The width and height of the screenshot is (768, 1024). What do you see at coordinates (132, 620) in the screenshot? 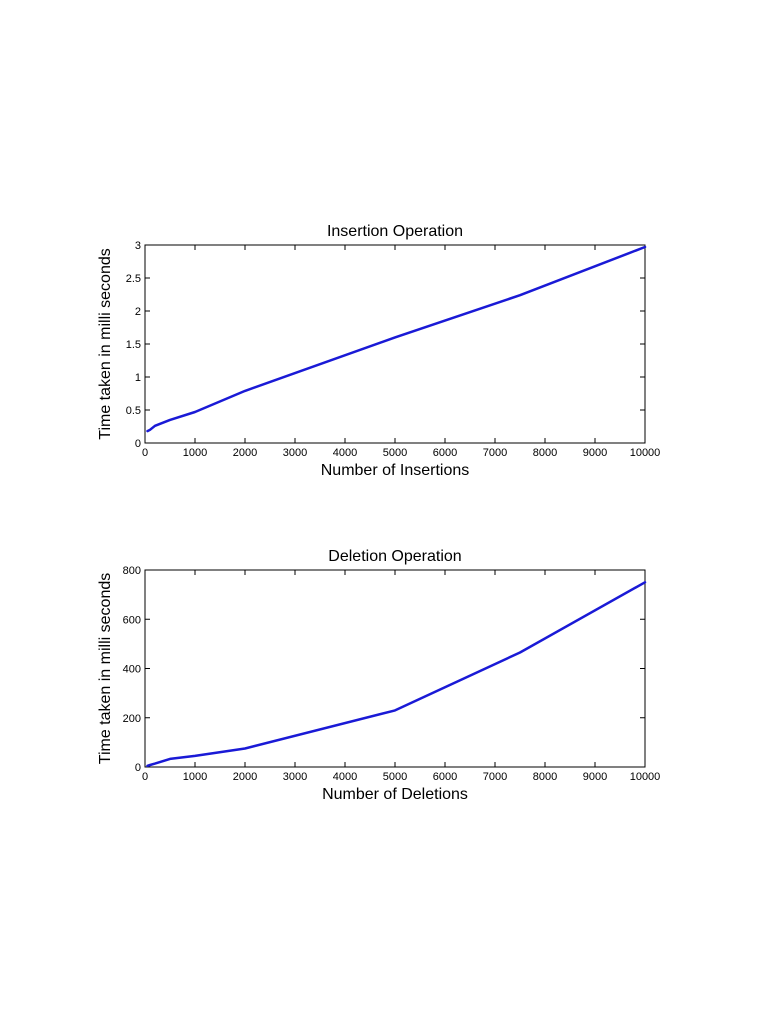
I see `y-tick-label: 600` at bounding box center [132, 620].